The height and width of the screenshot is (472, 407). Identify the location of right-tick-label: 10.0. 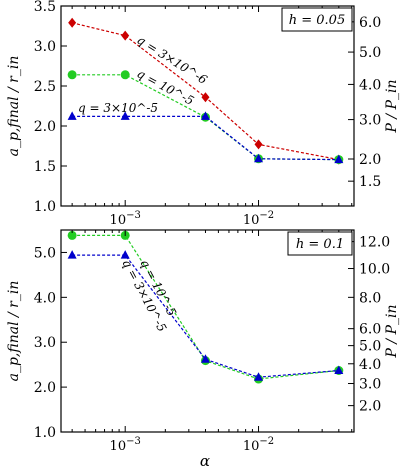
(374, 270).